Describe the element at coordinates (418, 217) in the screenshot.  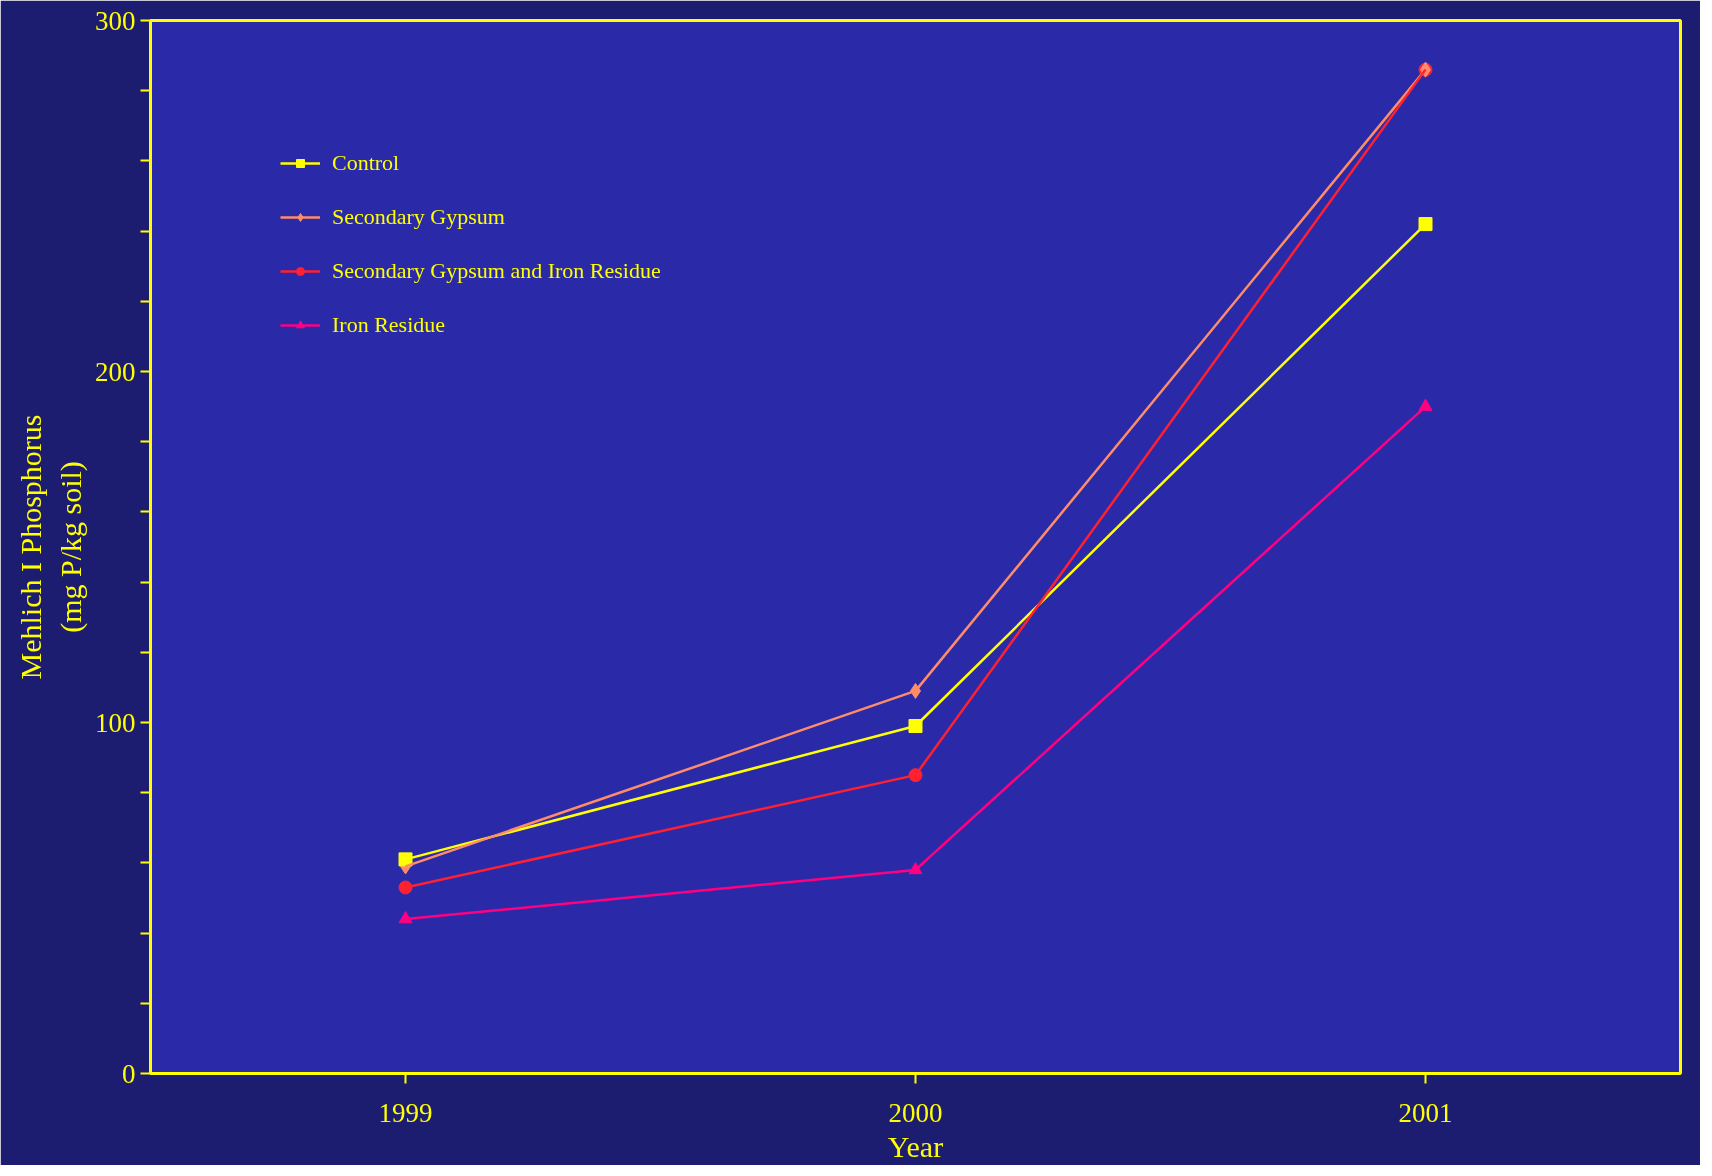
I see `legend-label: Secondary Gypsum` at that location.